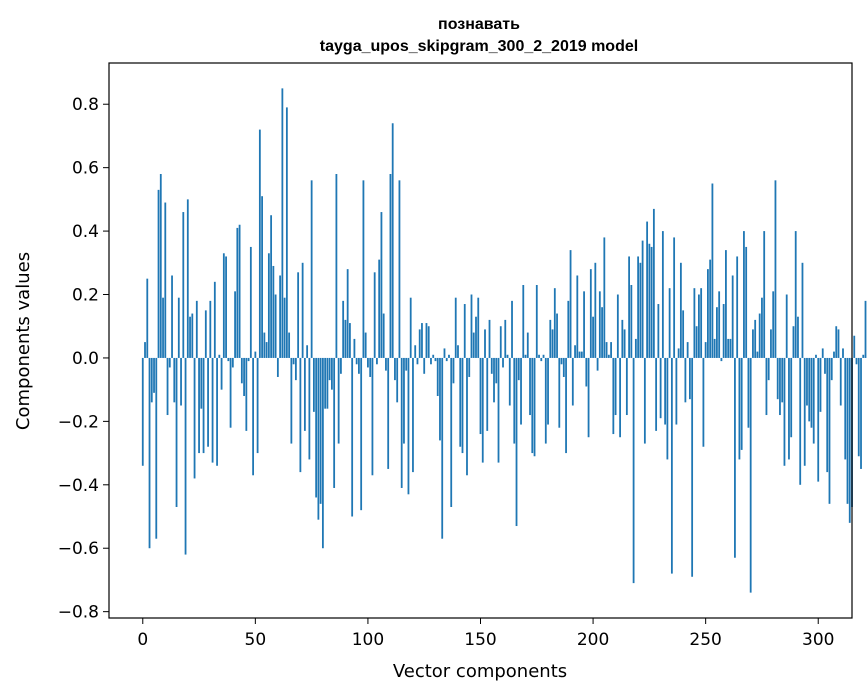 The height and width of the screenshot is (696, 867). Describe the element at coordinates (479, 46) in the screenshot. I see `chart-subtitle: tayga_upos_skipgram_300_2_2019 model` at that location.